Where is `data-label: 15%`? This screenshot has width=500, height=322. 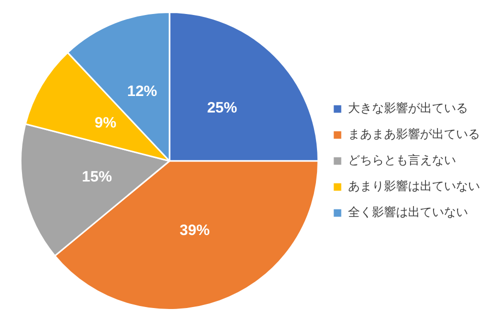 data-label: 15% is located at coordinates (97, 177).